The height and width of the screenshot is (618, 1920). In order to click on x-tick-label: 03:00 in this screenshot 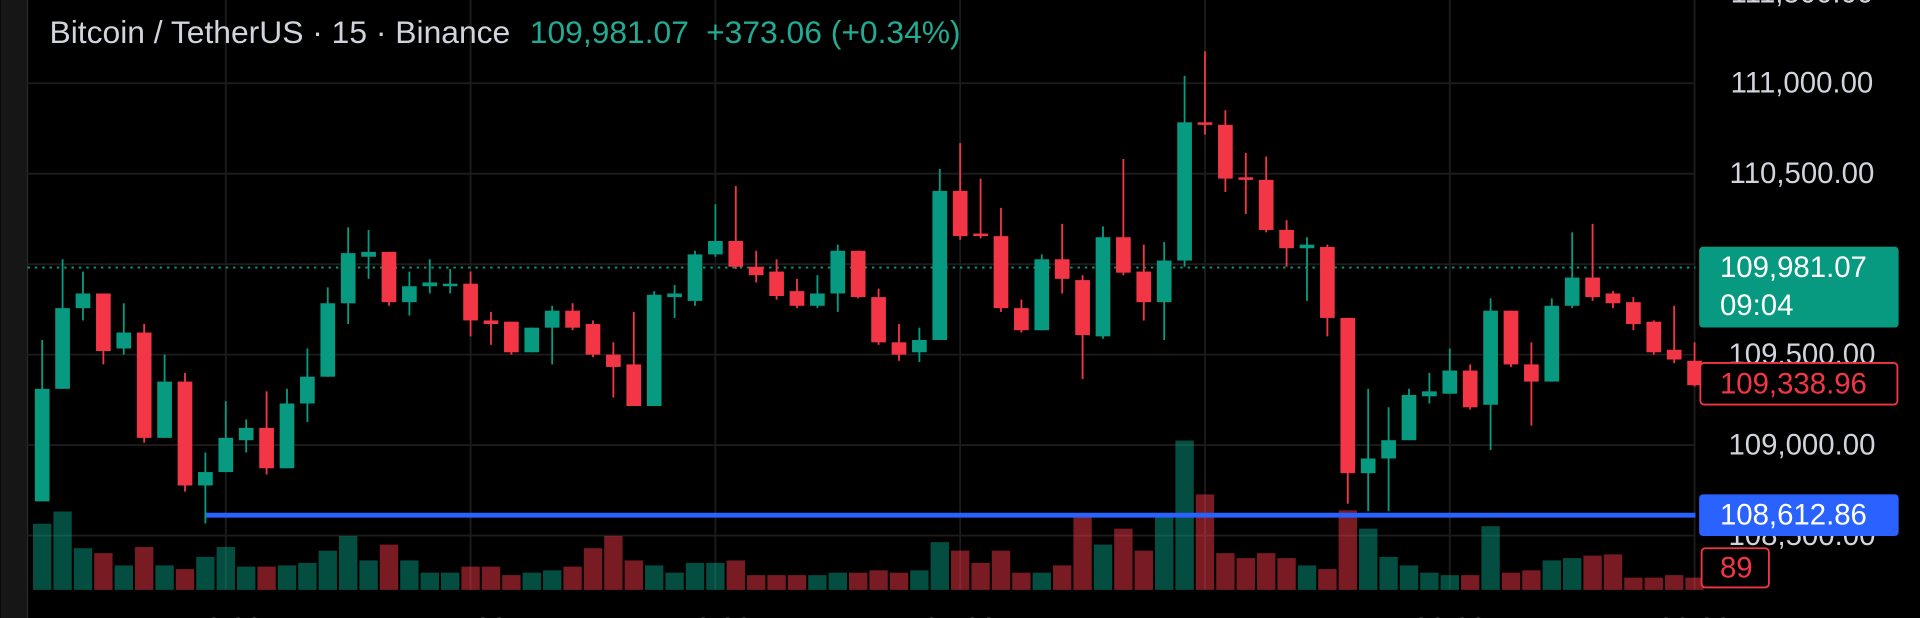, I will do `click(1449, 615)`.